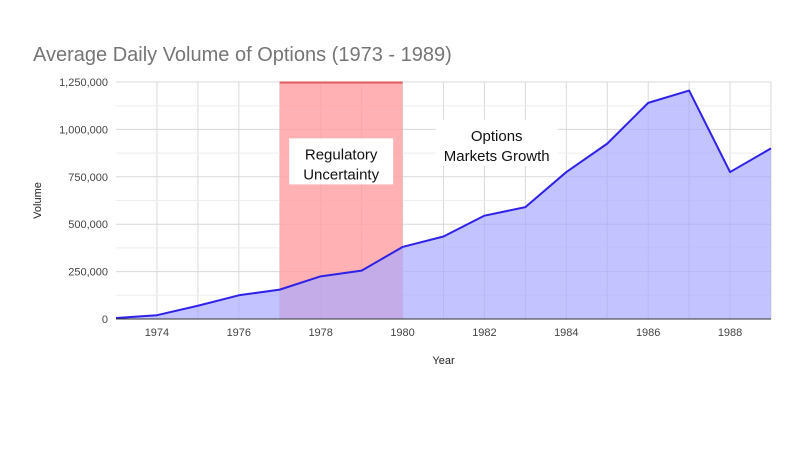 Image resolution: width=800 pixels, height=450 pixels. What do you see at coordinates (566, 333) in the screenshot?
I see `x-tick-label: 1984` at bounding box center [566, 333].